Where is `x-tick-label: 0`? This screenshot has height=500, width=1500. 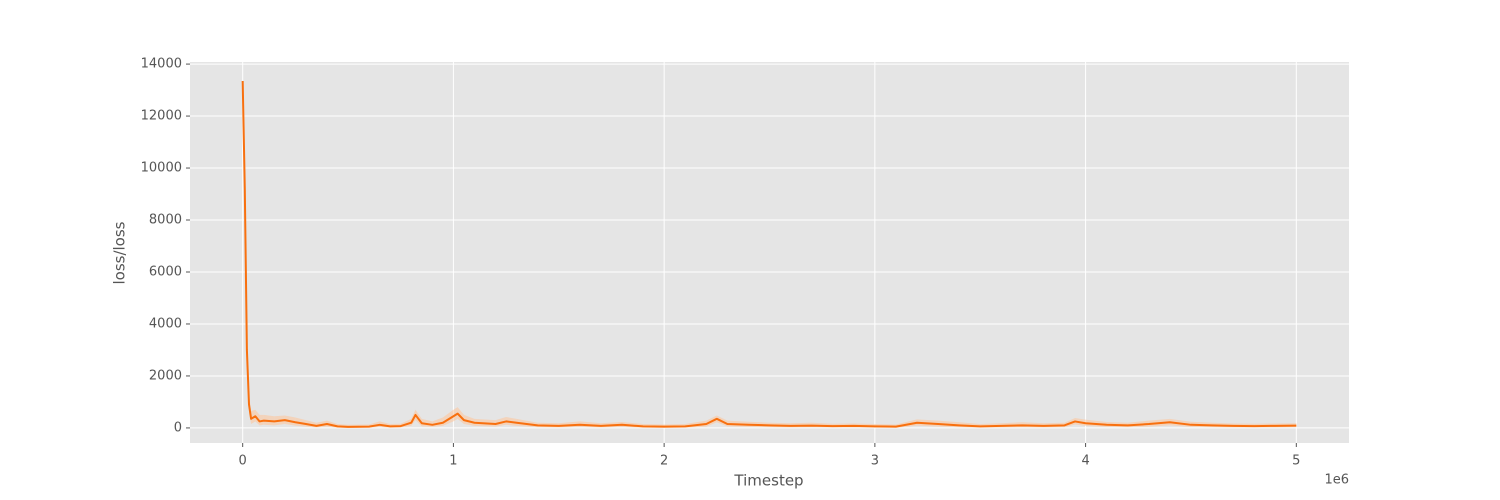
x-tick-label: 0 is located at coordinates (243, 461).